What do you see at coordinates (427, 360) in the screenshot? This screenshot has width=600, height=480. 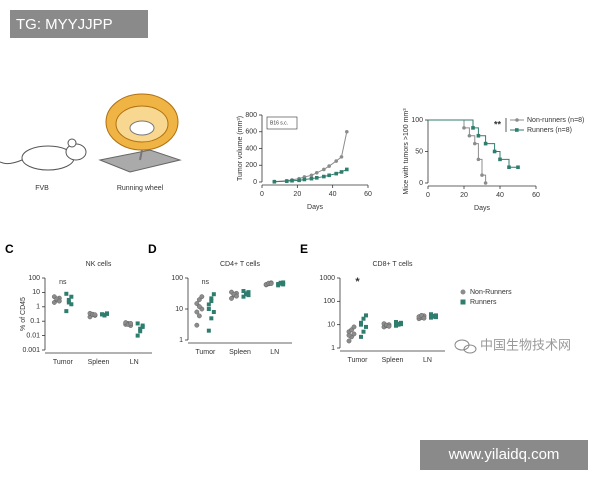 I see `x-tick-label: LN` at bounding box center [427, 360].